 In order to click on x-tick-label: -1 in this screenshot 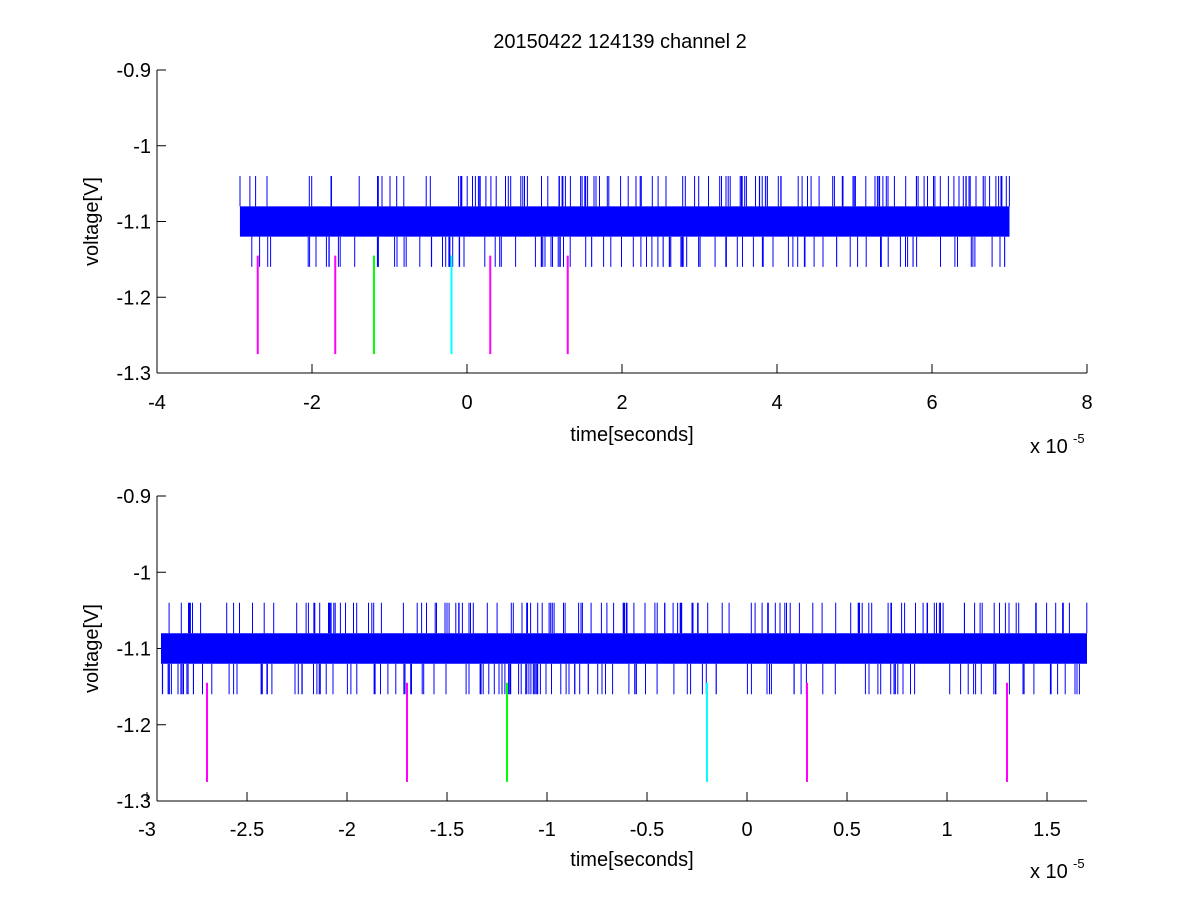, I will do `click(547, 830)`.